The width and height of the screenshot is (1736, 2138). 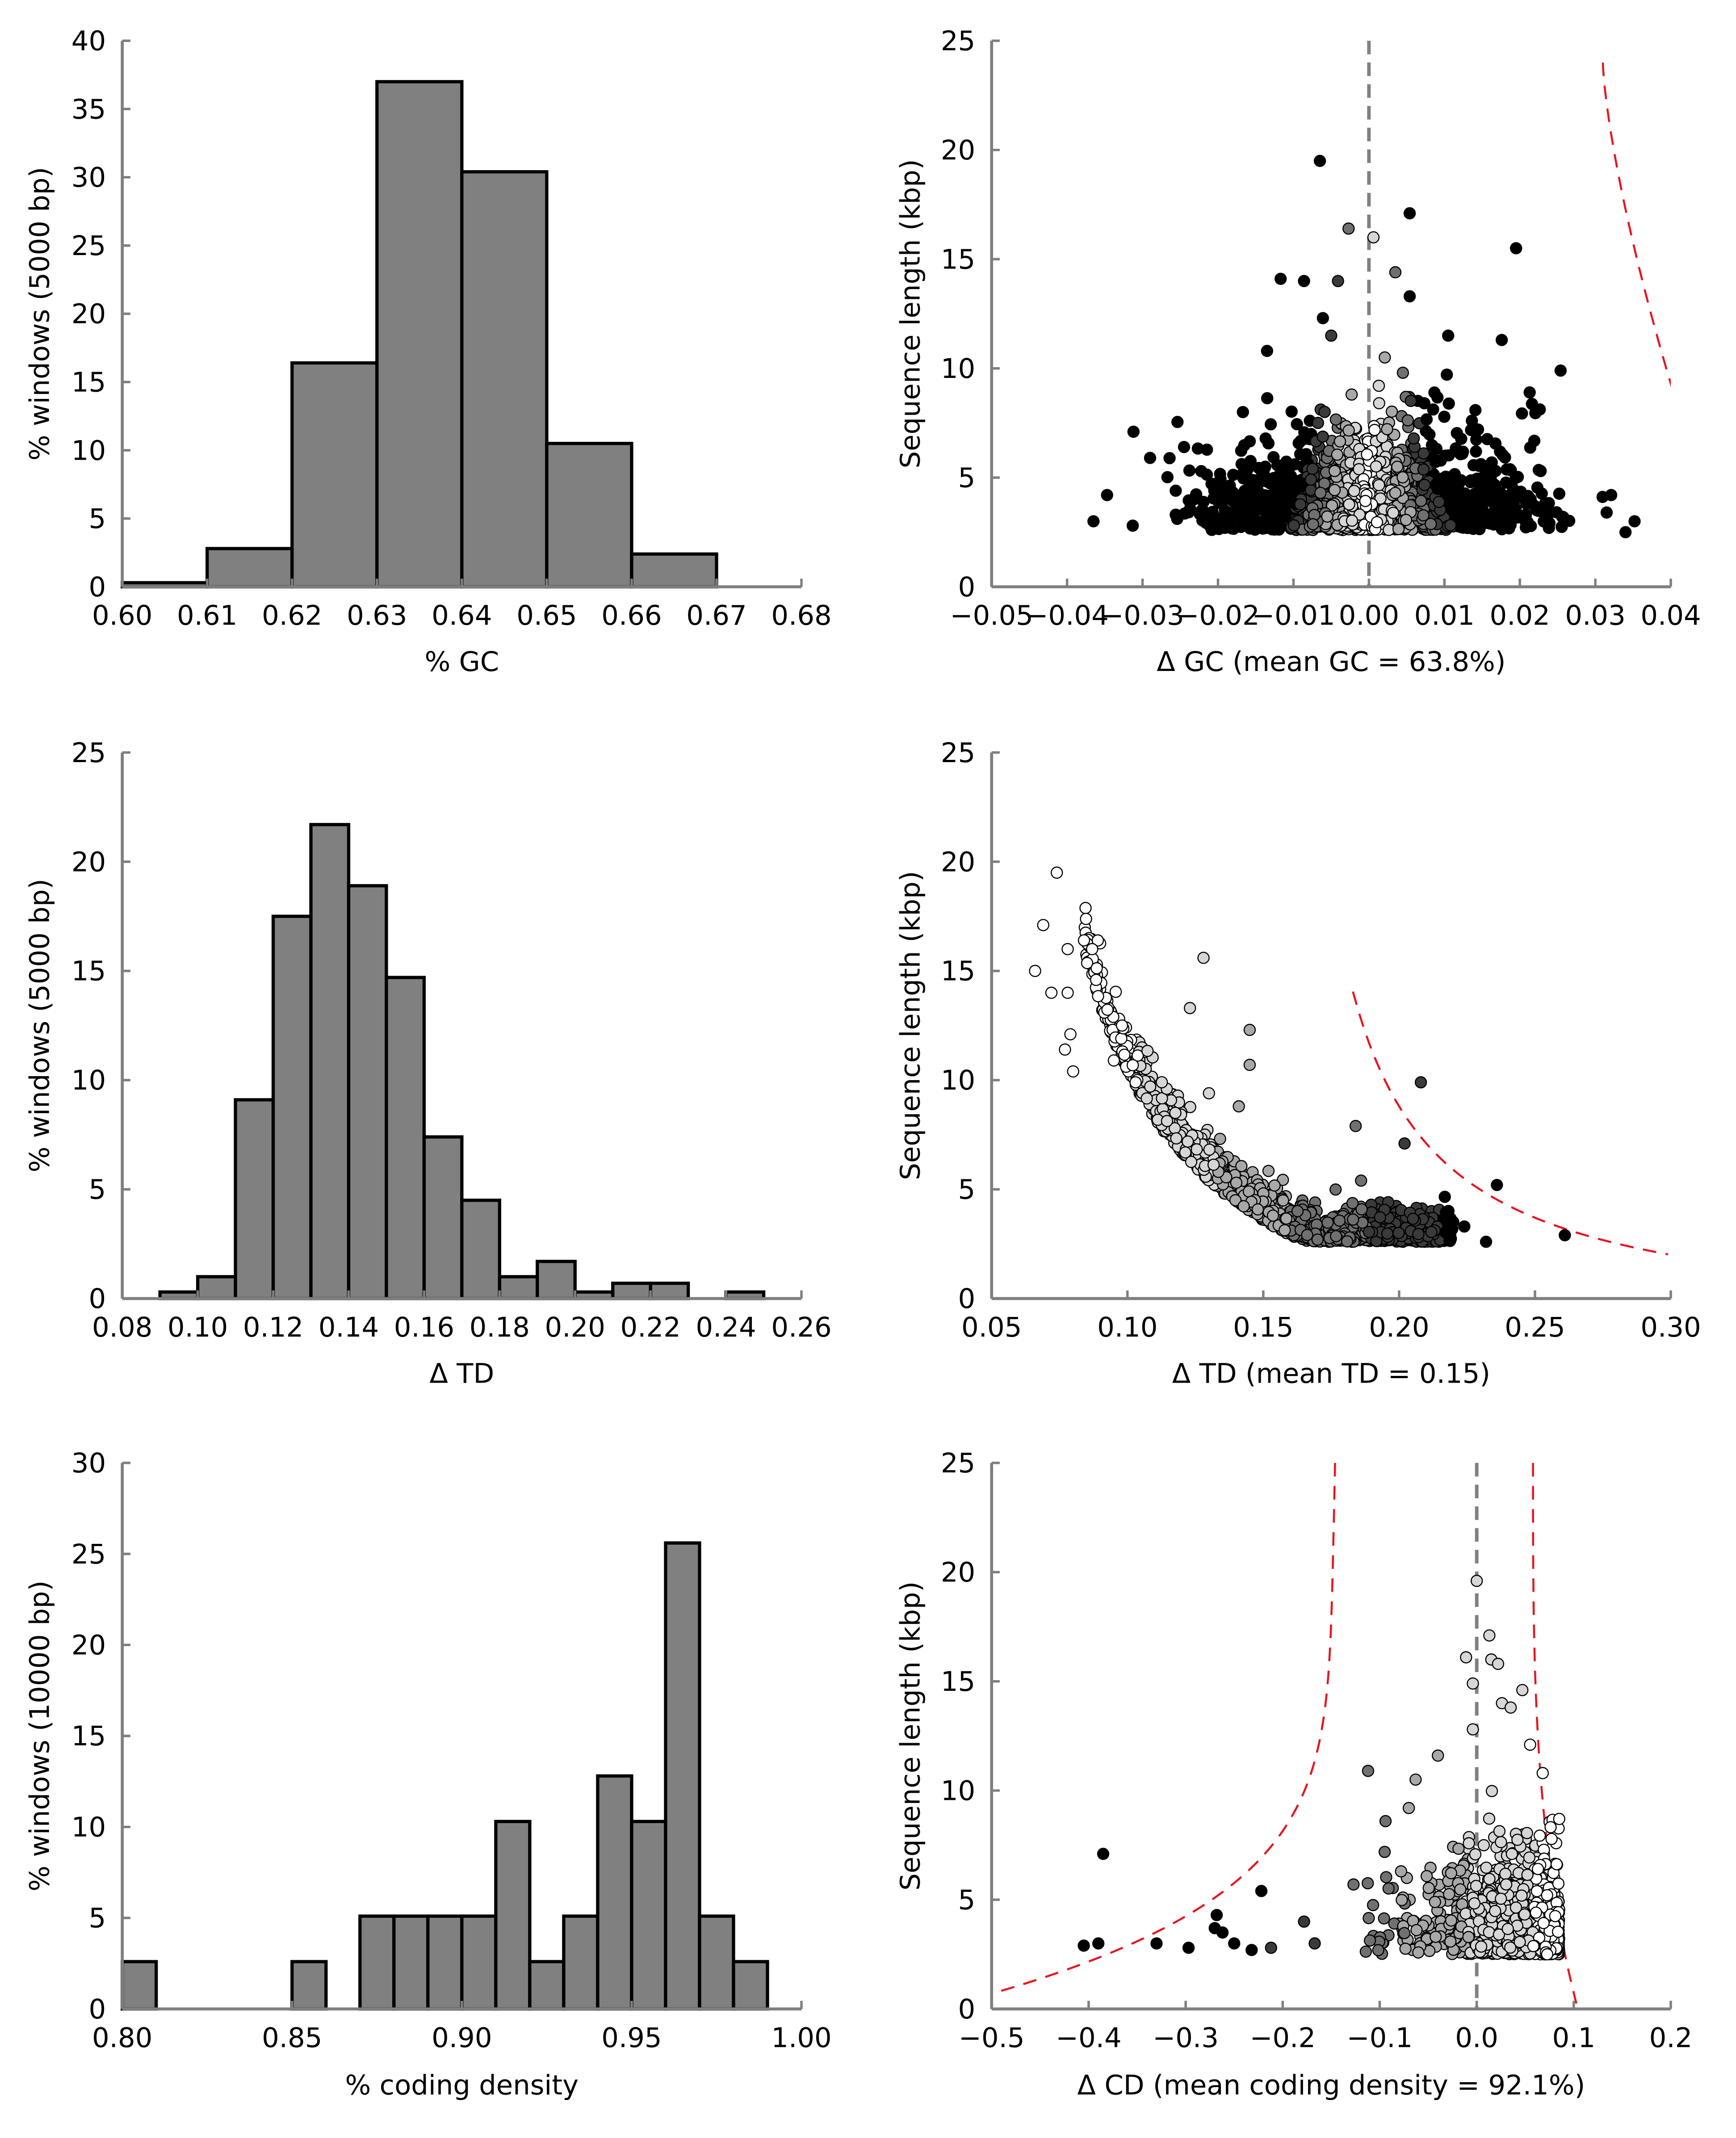 I want to click on cd-histogram-x-tick-label: 0.95, so click(x=631, y=2038).